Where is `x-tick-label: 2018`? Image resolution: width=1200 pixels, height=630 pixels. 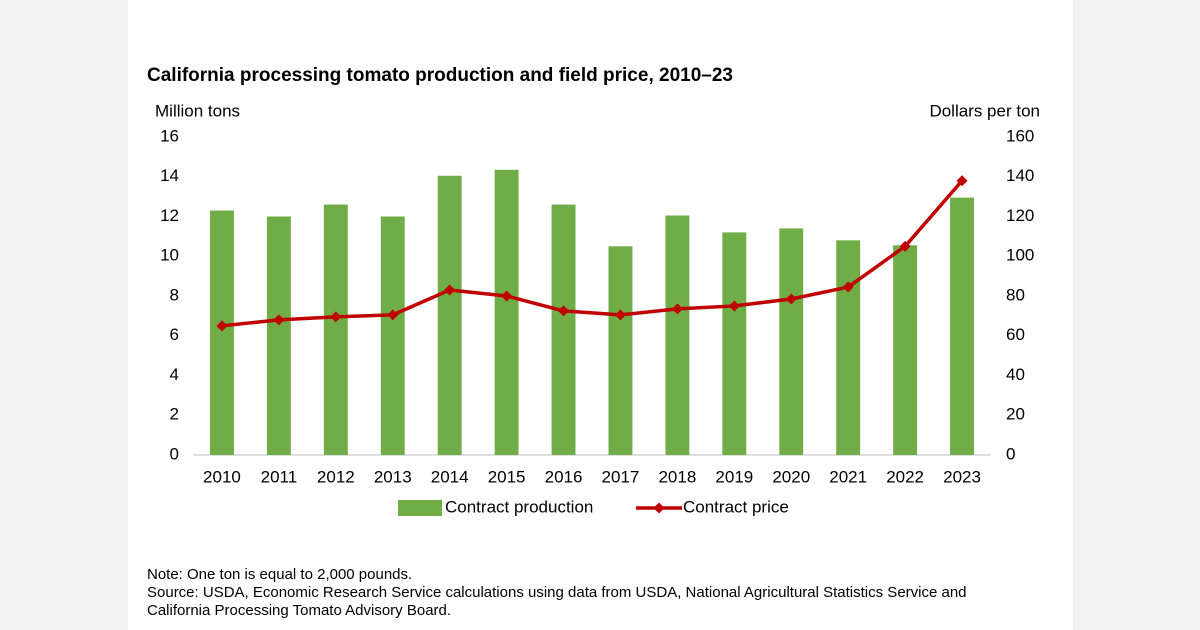 x-tick-label: 2018 is located at coordinates (677, 476).